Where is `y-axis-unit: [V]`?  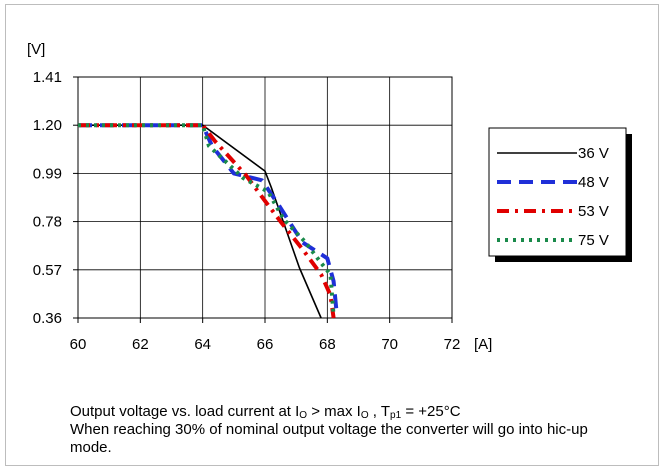
y-axis-unit: [V] is located at coordinates (36, 49).